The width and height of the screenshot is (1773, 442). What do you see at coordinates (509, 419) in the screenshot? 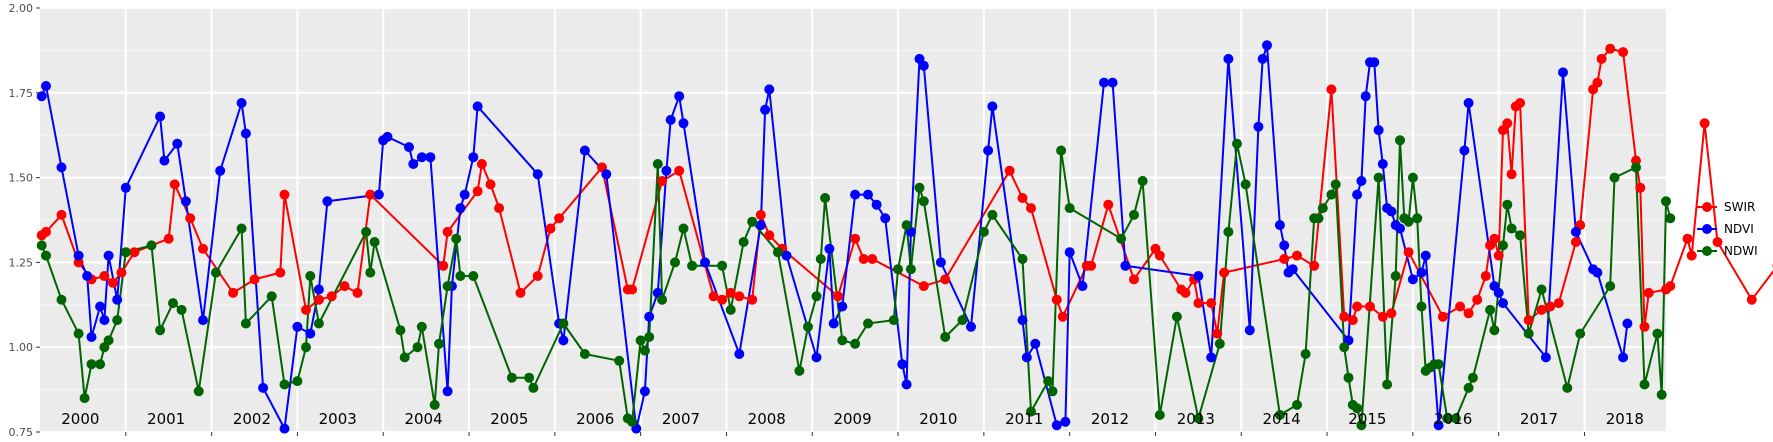
I see `year-label: 2005` at bounding box center [509, 419].